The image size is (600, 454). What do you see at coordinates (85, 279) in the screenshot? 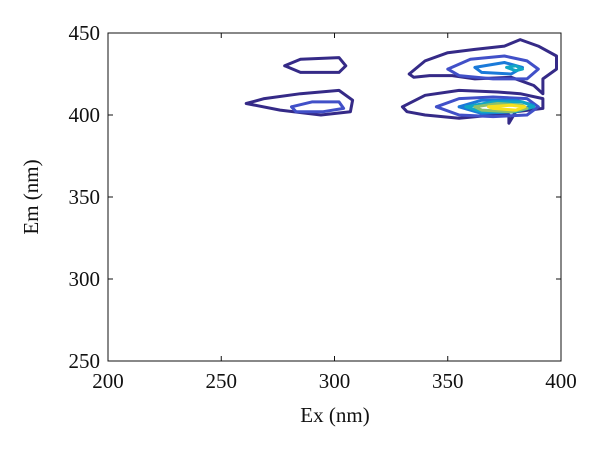
I see `y-tick-label: 300` at bounding box center [85, 279].